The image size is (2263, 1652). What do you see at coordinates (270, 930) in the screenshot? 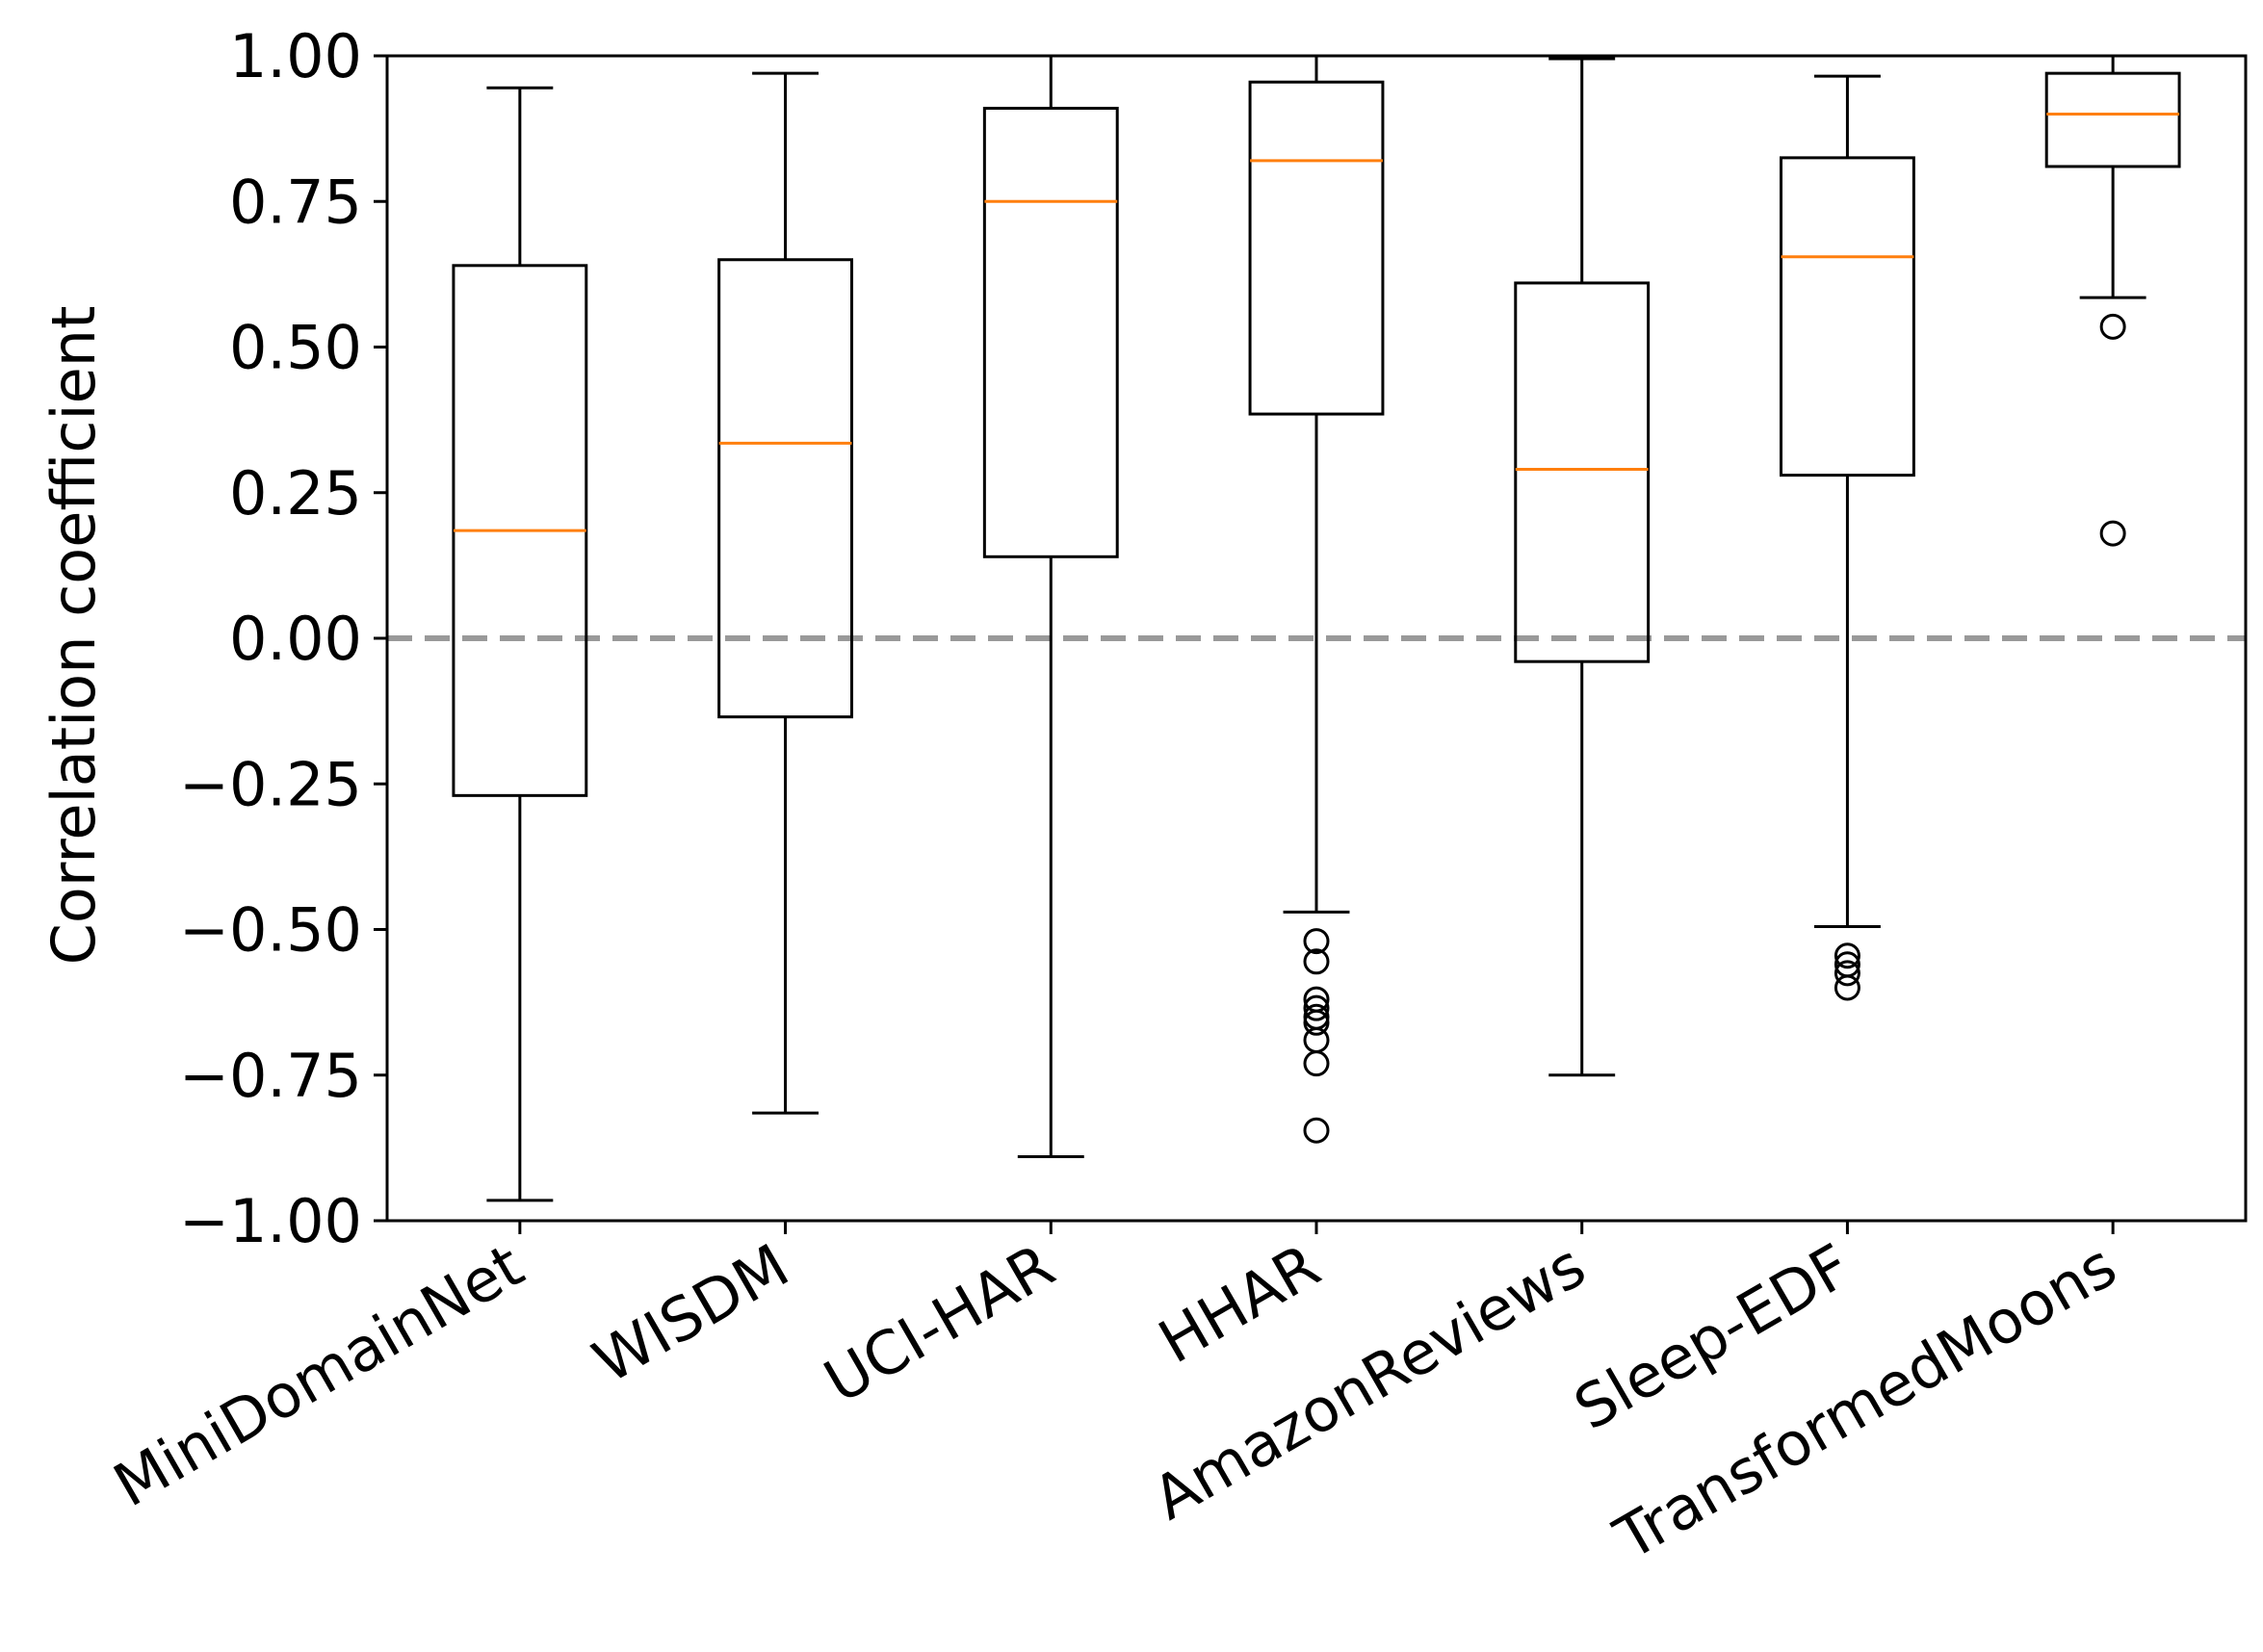
I see `y-tick-label: −0.50` at bounding box center [270, 930].